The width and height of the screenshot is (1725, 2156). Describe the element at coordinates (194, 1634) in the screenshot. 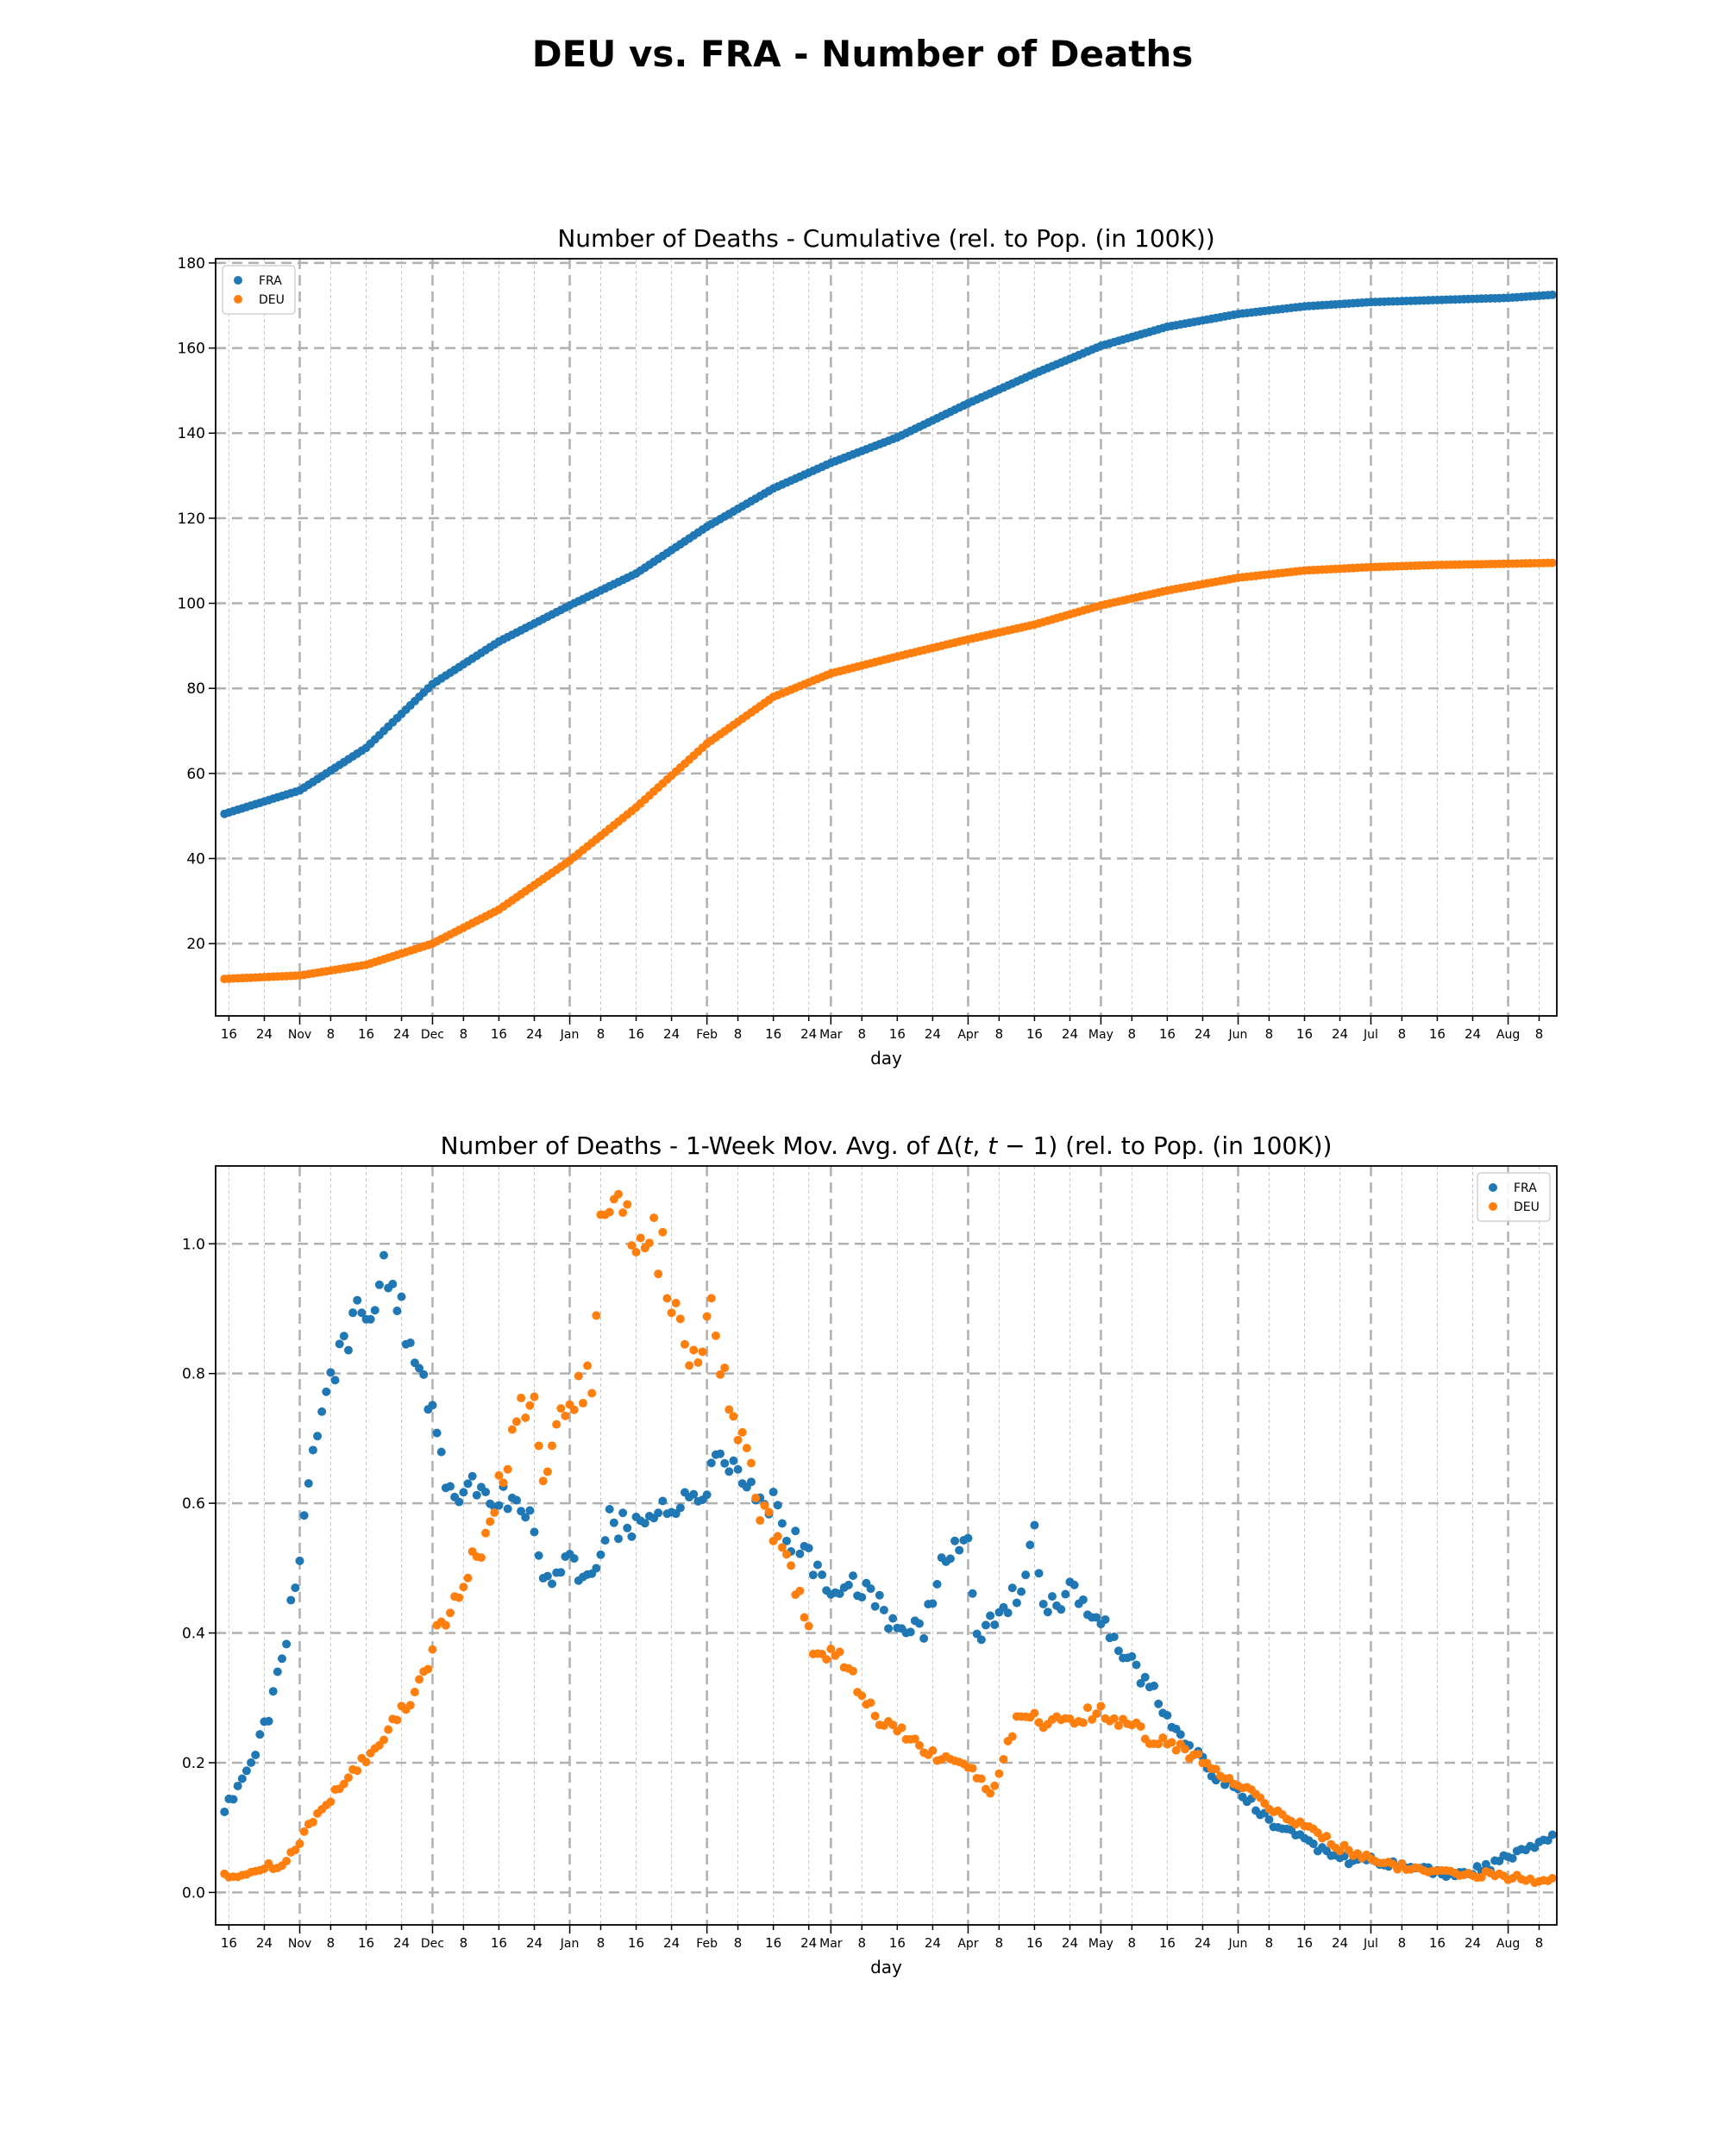

I see `y-tick-label: 0.4` at that location.